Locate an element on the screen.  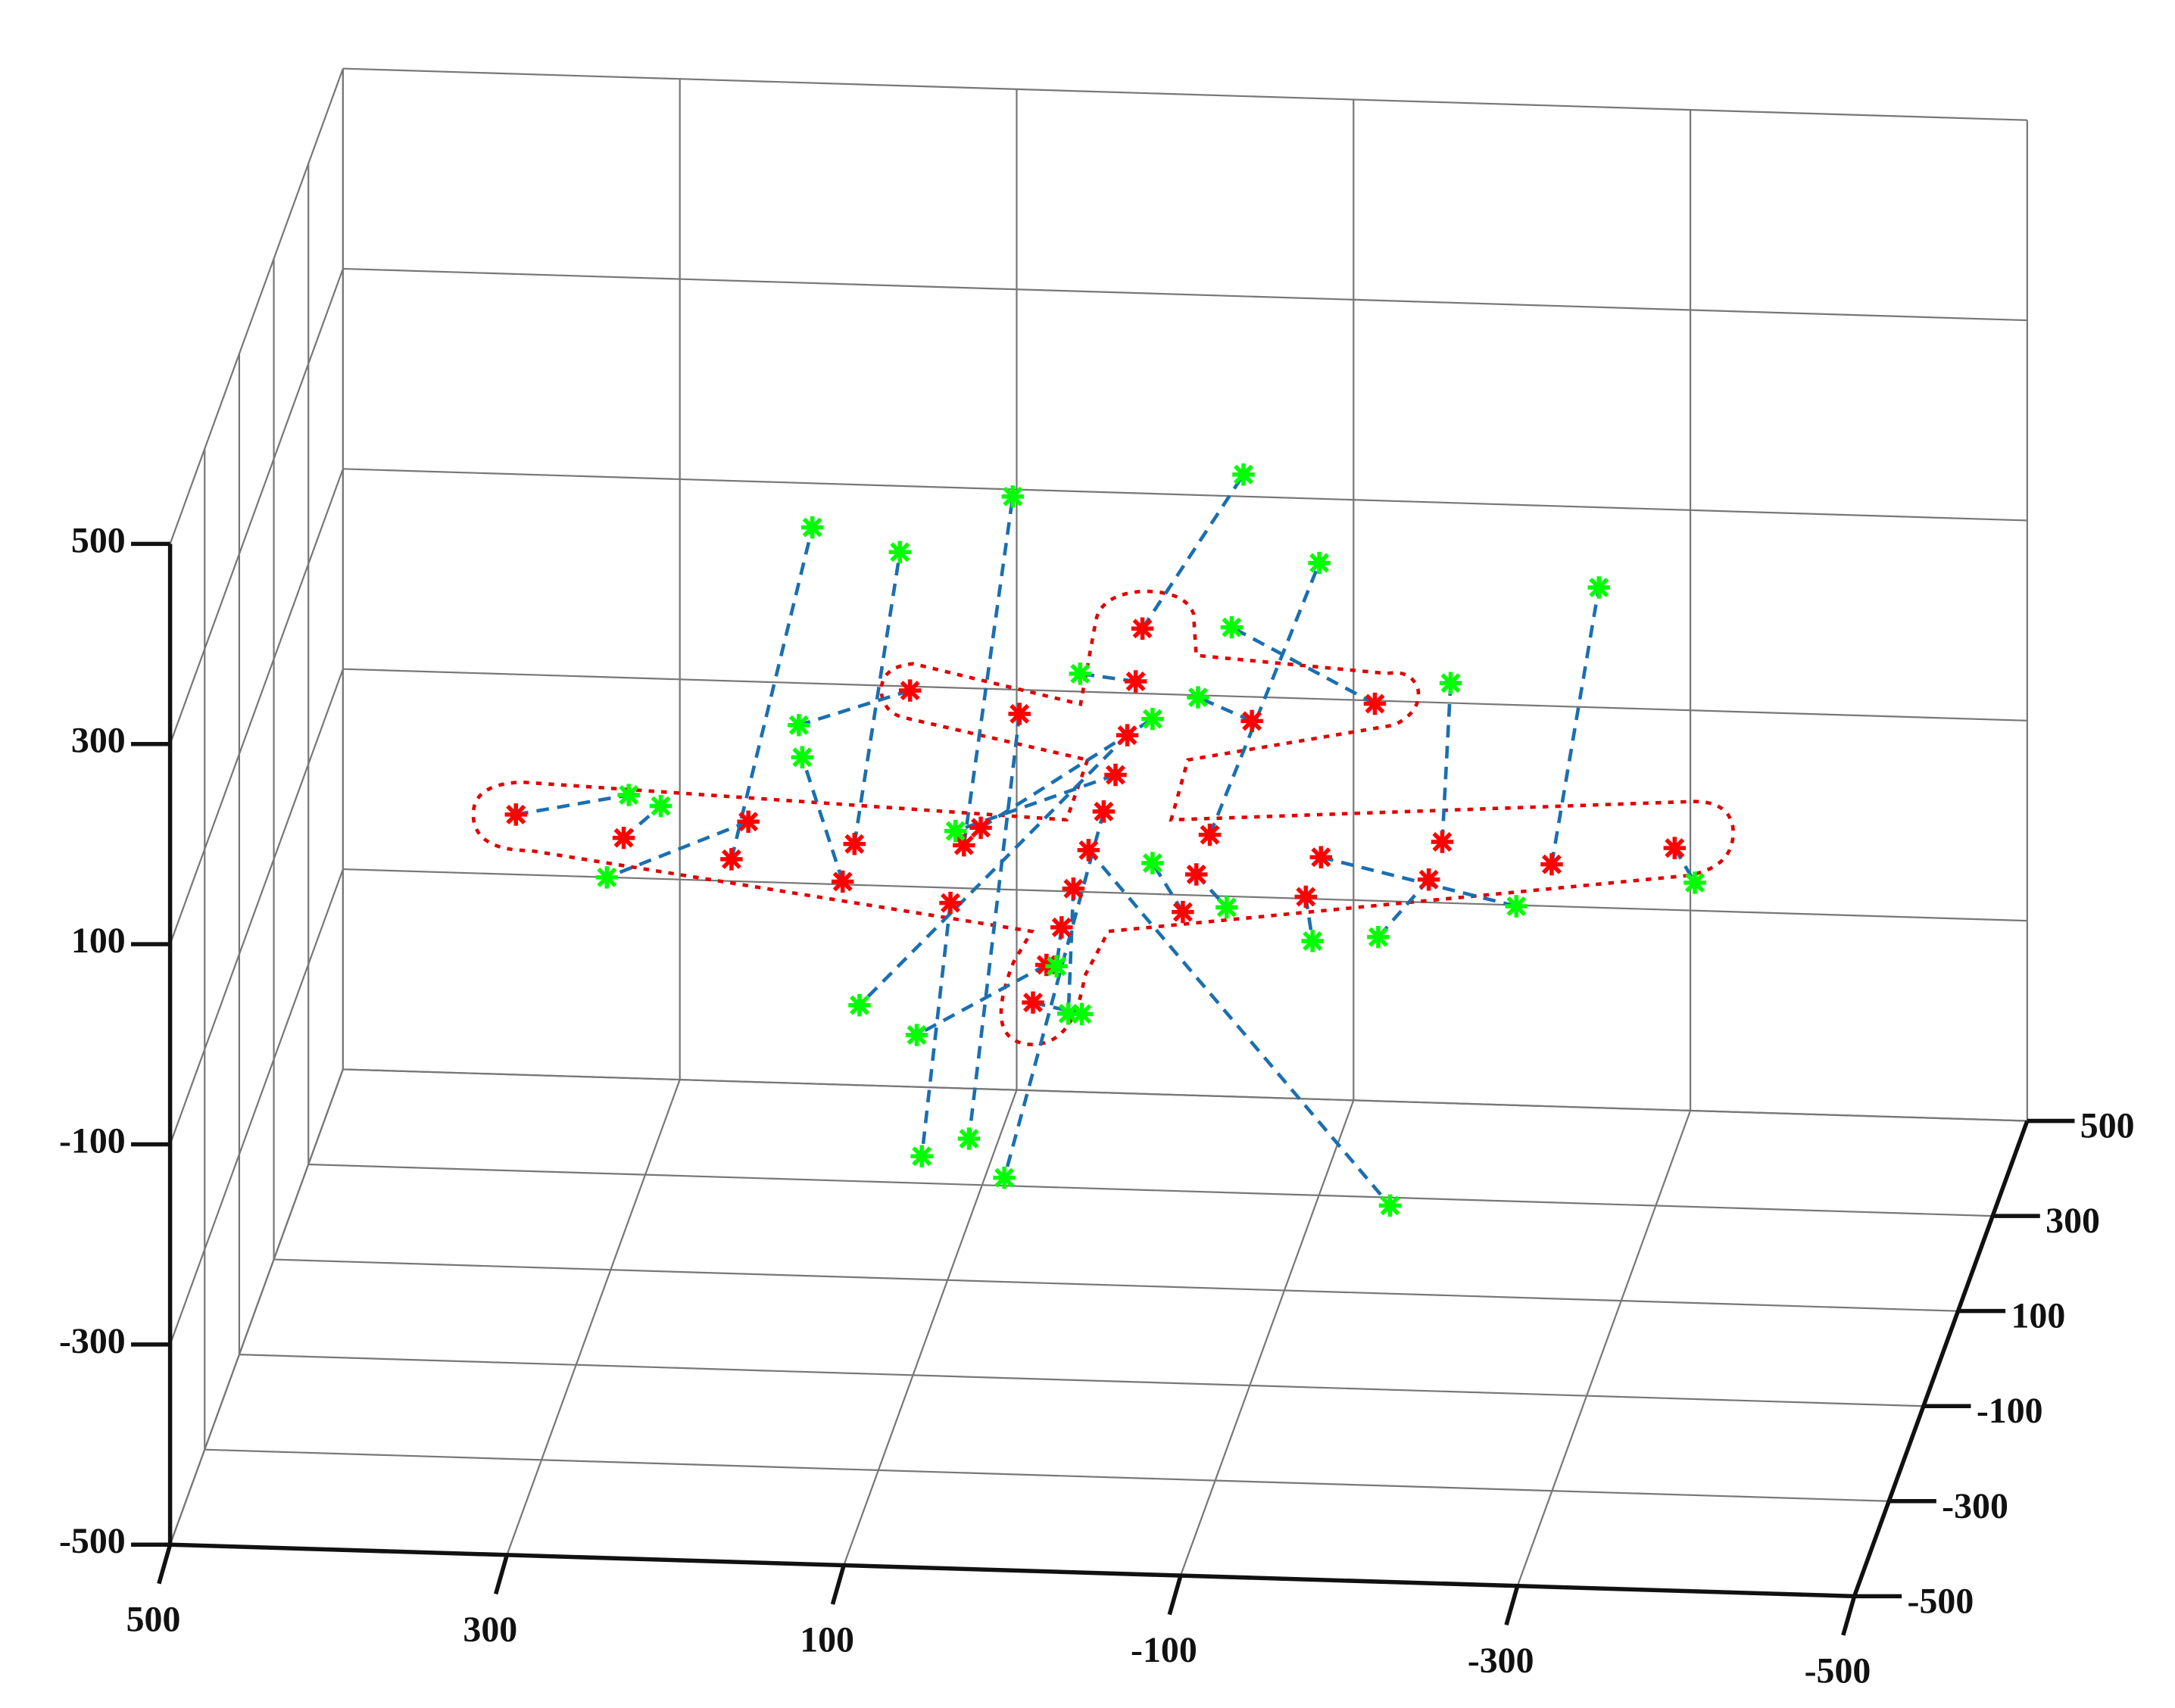
x-tick-label: -300 is located at coordinates (1501, 1661).